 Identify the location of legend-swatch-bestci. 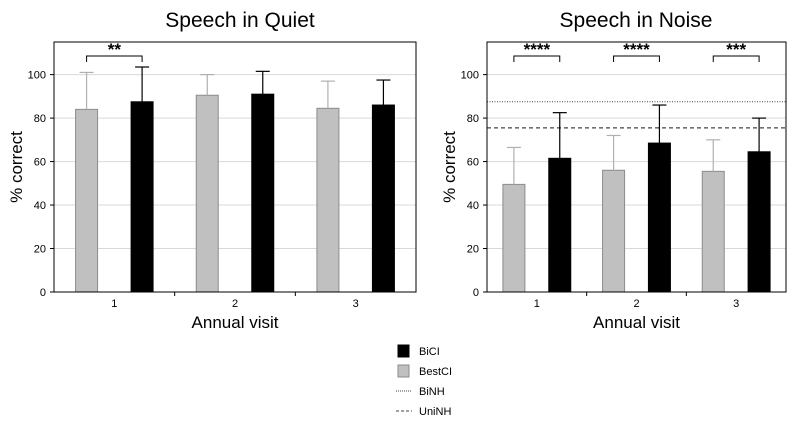
(403, 371).